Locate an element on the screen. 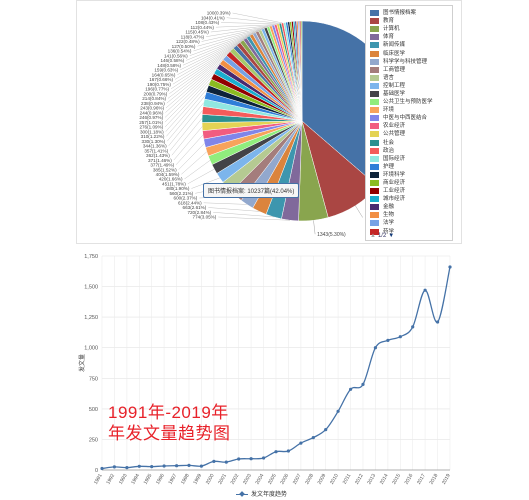 This screenshot has width=529, height=500. pager-down-icon: ▼ is located at coordinates (391, 236).